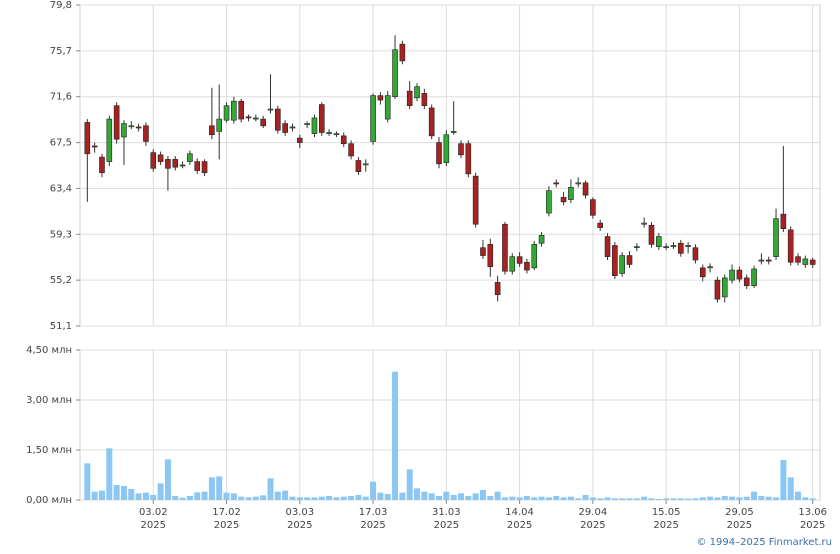 Image resolution: width=840 pixels, height=554 pixels. Describe the element at coordinates (299, 512) in the screenshot. I see `x-tick-label: 03.03` at that location.